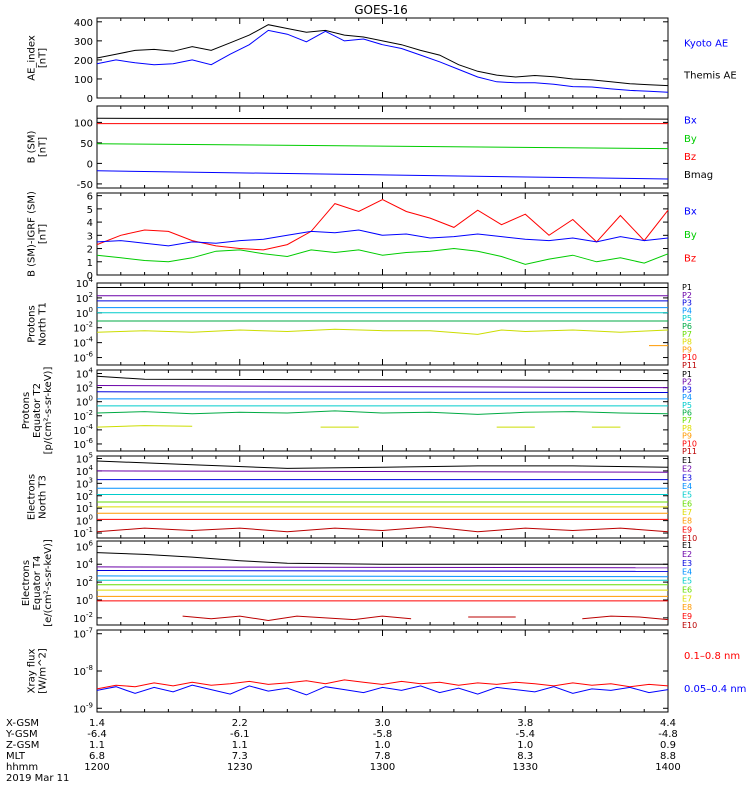  Describe the element at coordinates (383, 745) in the screenshot. I see `x-axis-value: 1.0` at that location.